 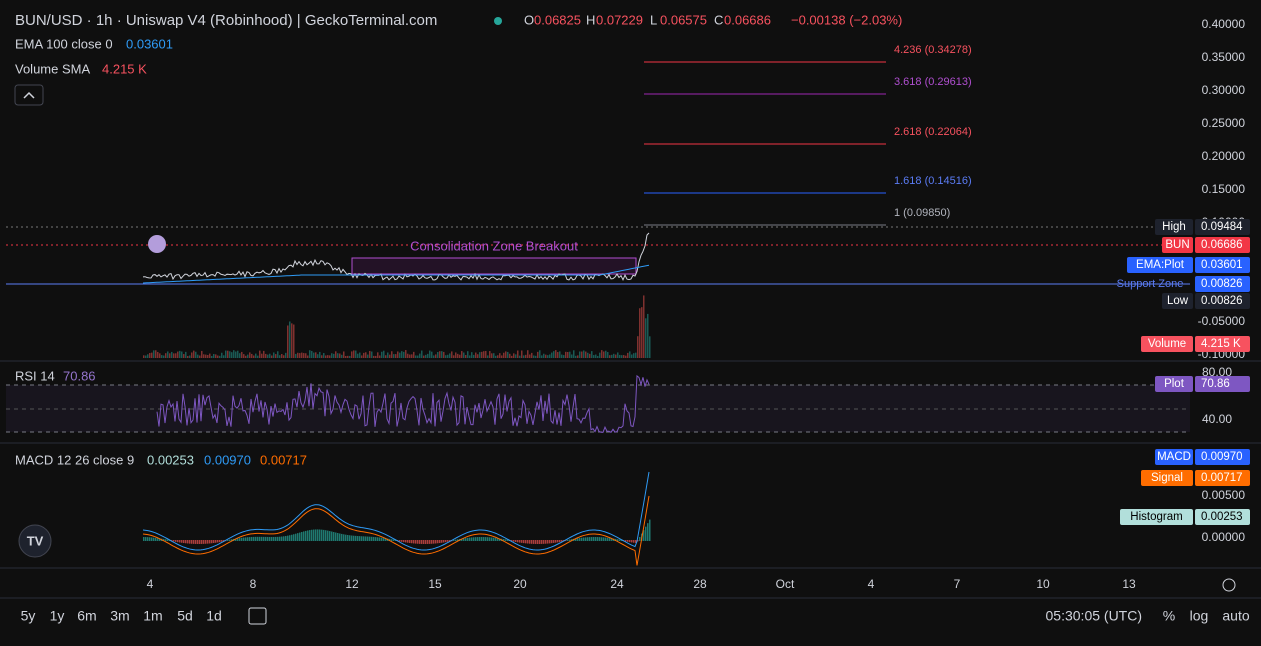 I want to click on badge-name-bg, so click(x=1160, y=265).